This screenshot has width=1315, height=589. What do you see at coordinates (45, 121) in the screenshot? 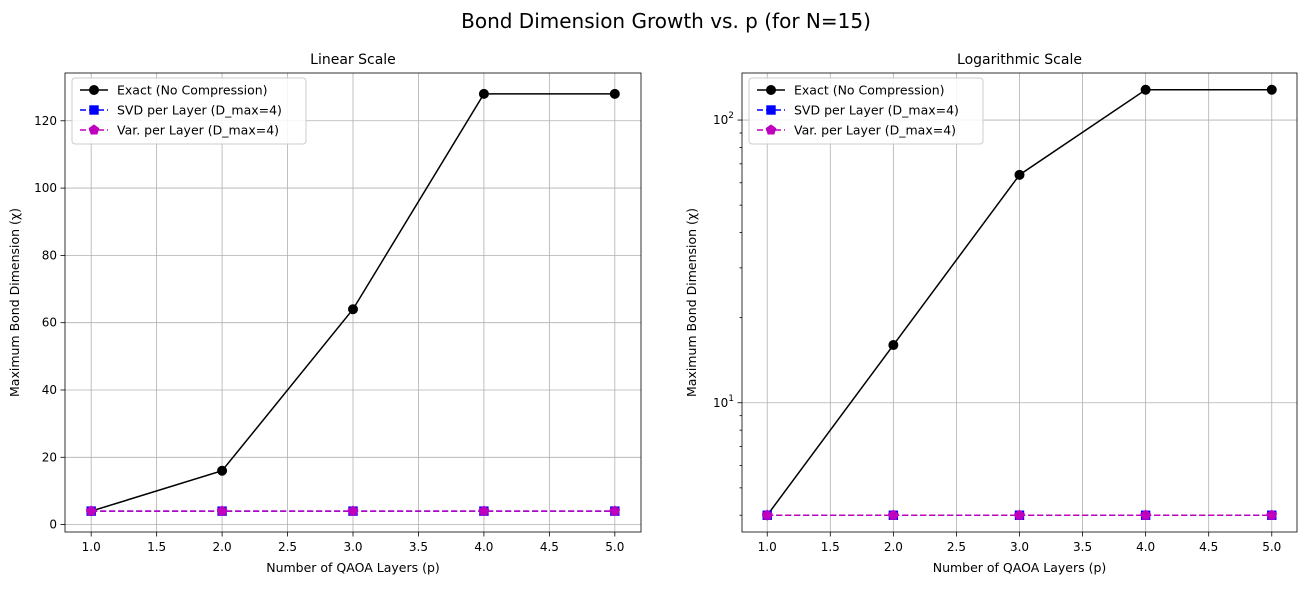
I see `y-tick-label: 120` at bounding box center [45, 121].